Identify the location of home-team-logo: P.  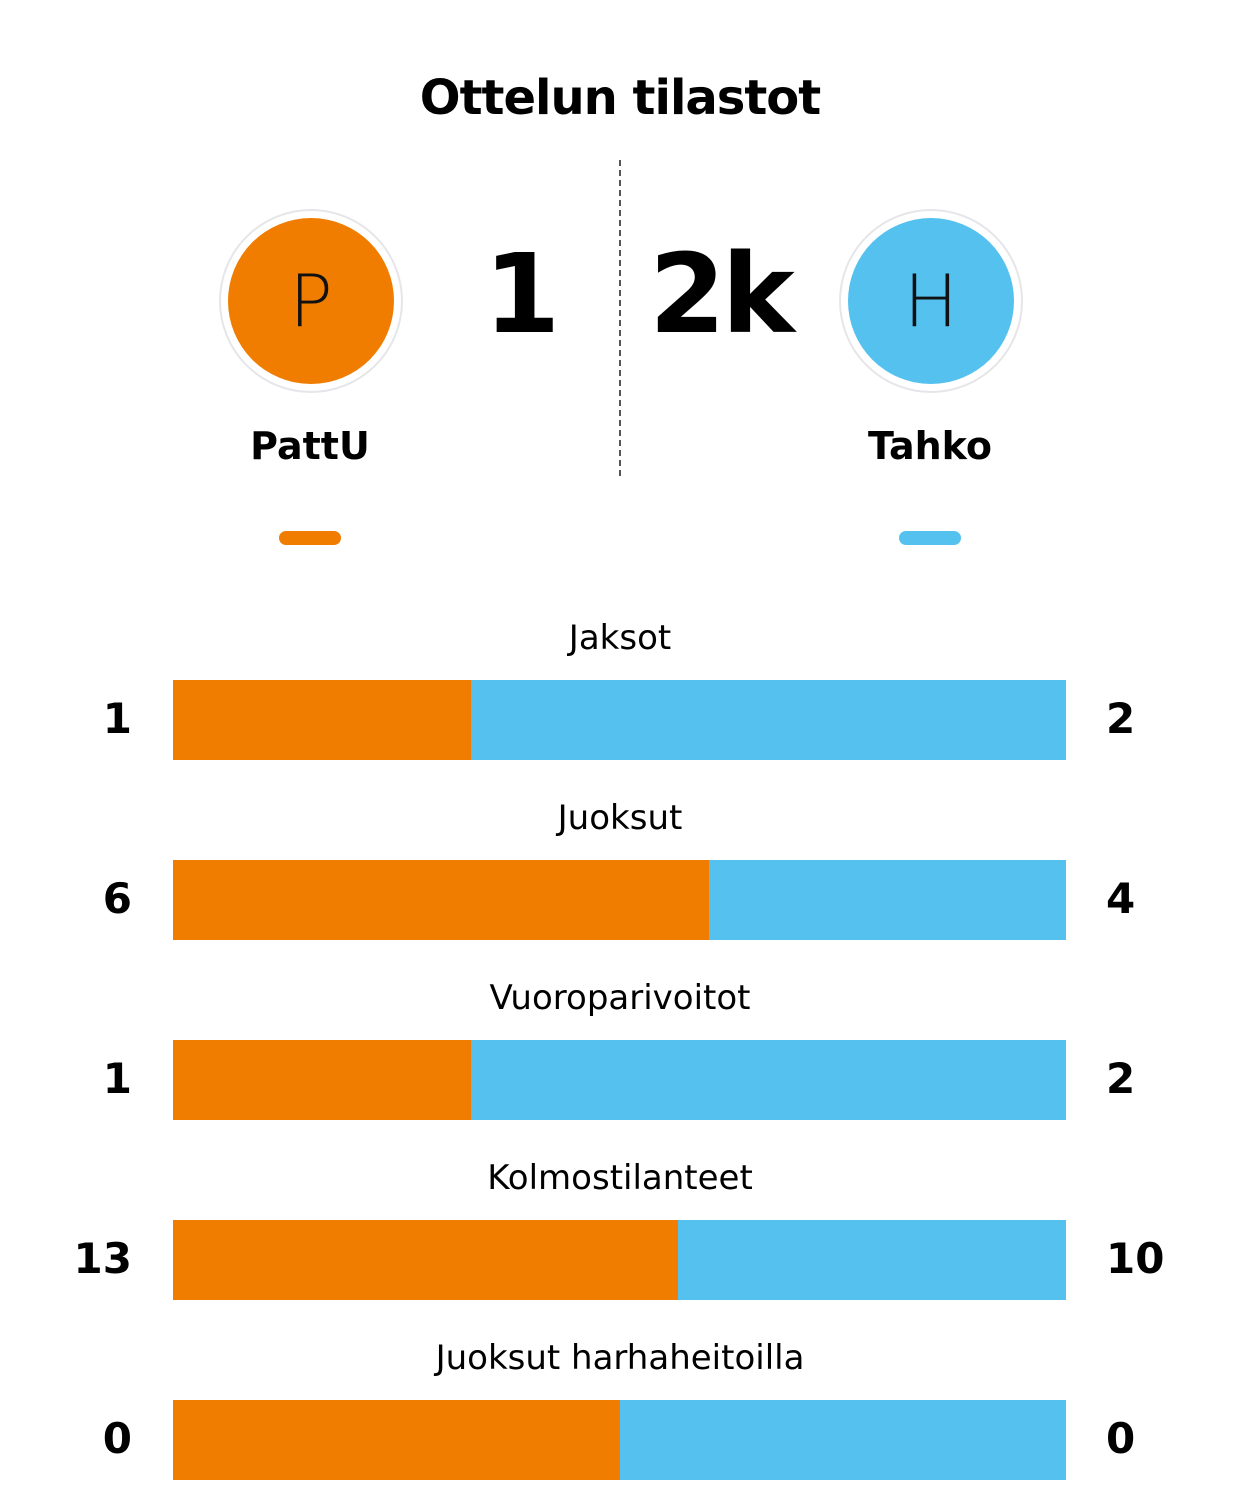
(311, 301).